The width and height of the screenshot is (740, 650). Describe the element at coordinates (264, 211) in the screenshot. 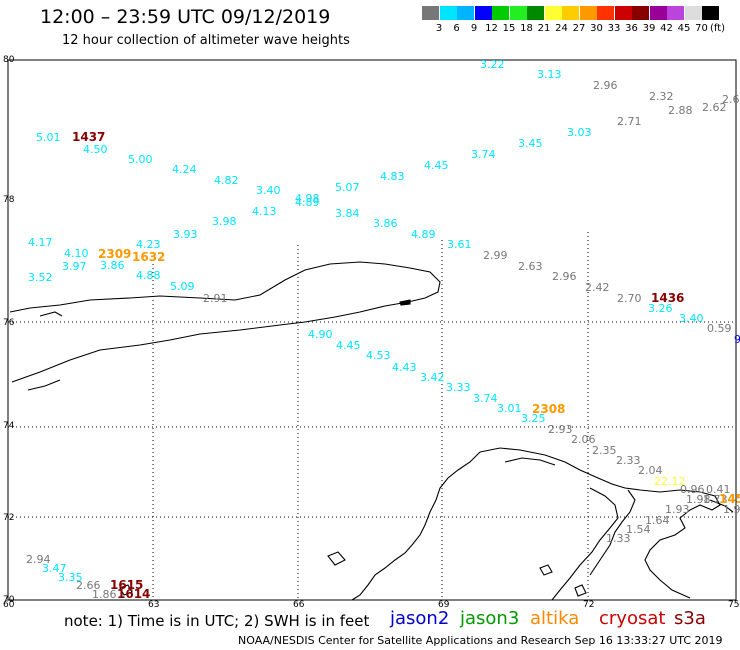

I see `wave-height-value: 4.13` at that location.